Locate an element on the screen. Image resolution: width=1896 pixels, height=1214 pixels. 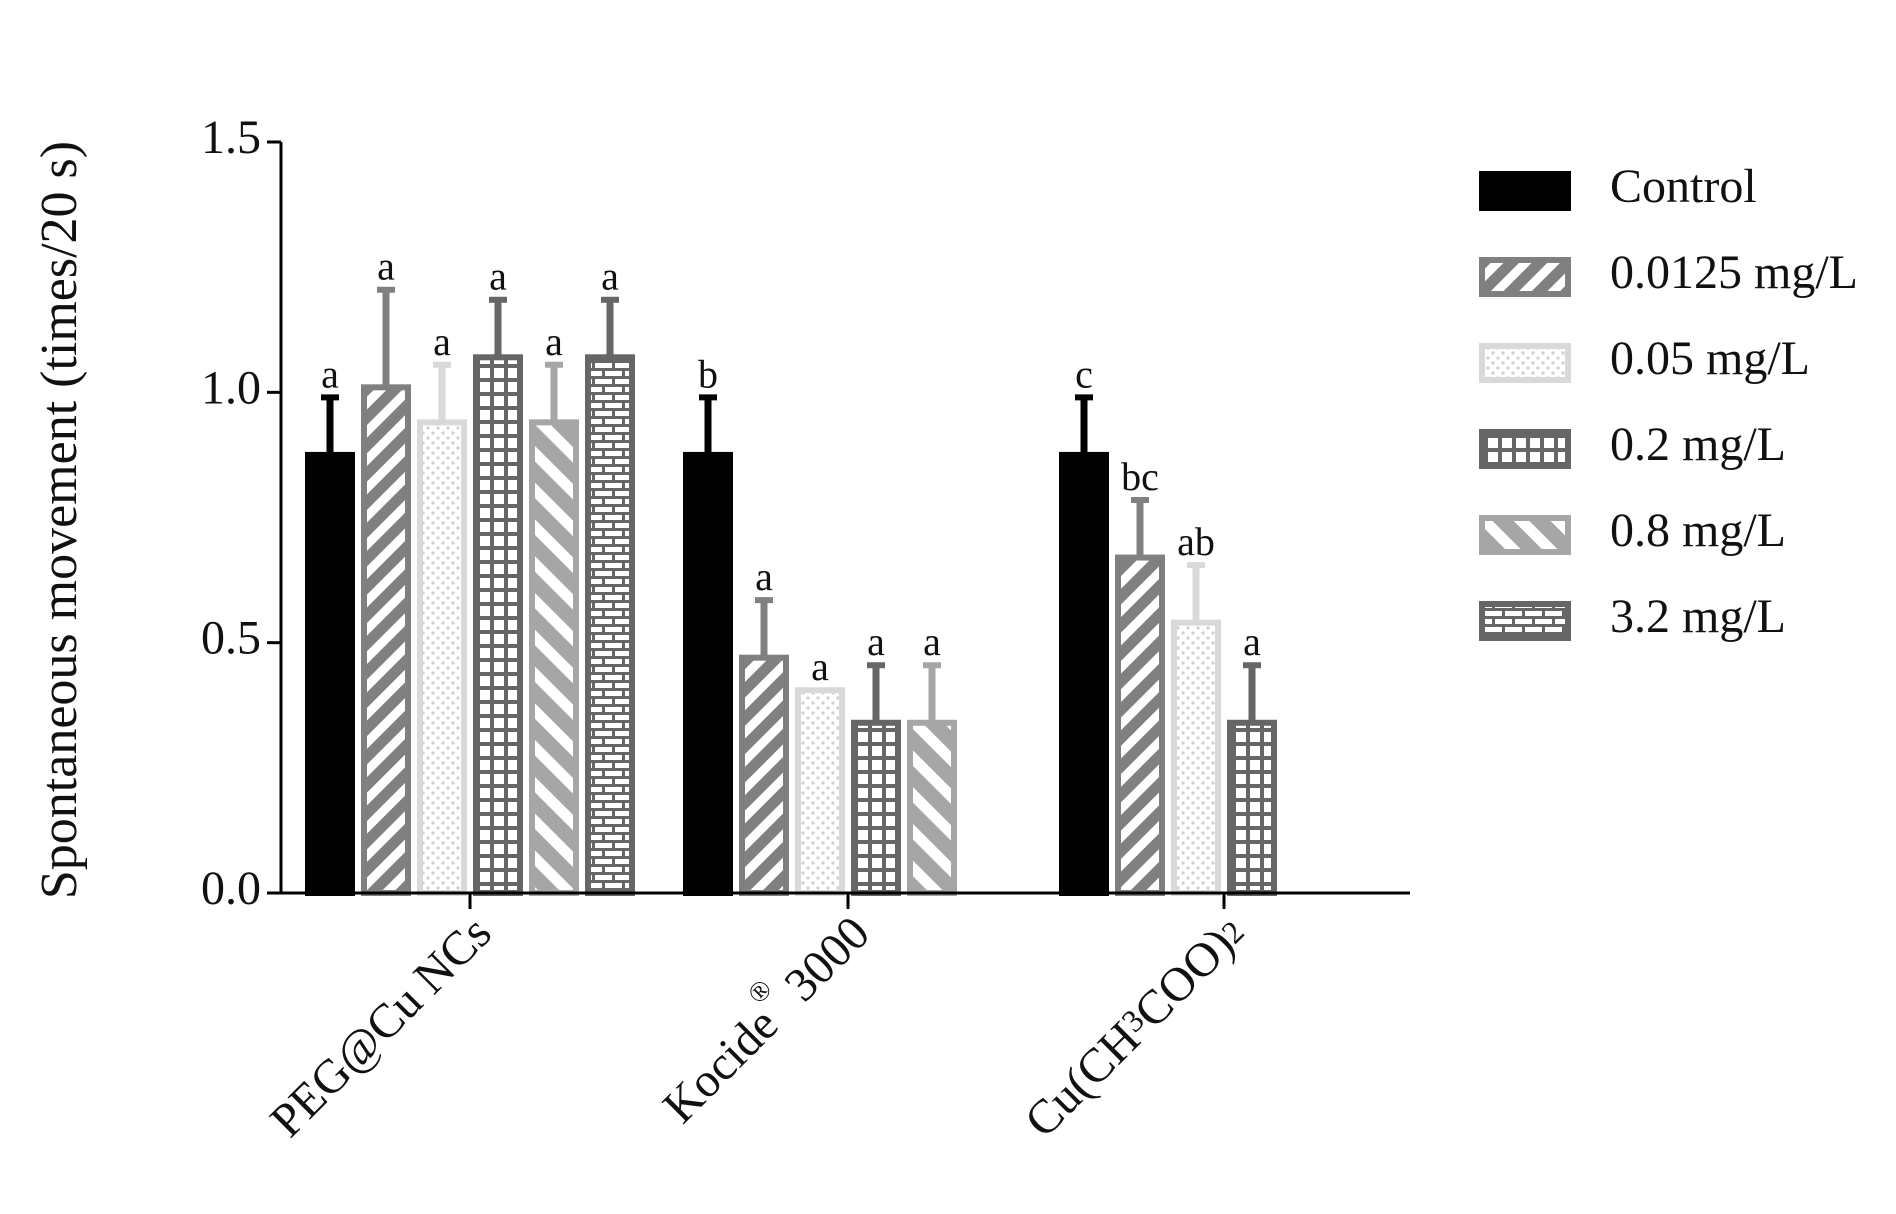
x-tick-label-0: PEG@Cu NCs is located at coordinates (380, 1026).